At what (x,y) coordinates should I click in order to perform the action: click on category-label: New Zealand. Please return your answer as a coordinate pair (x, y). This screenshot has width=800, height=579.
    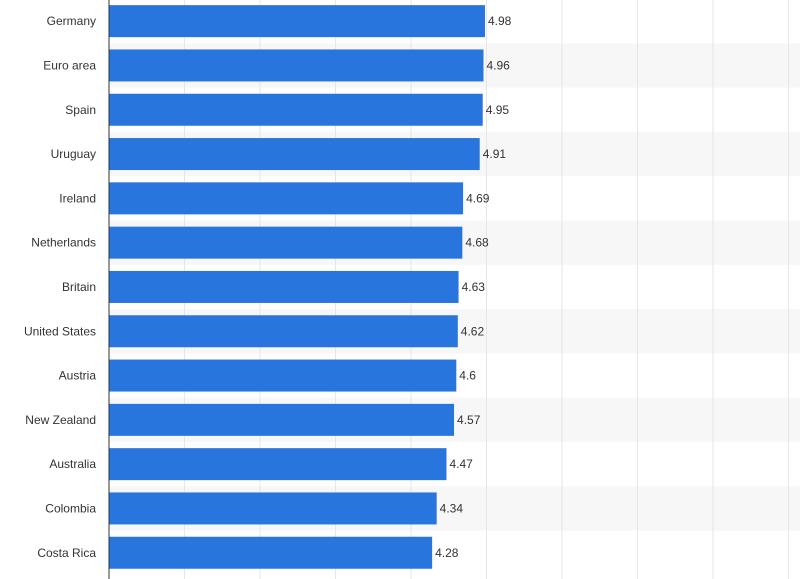
    Looking at the image, I should click on (60, 420).